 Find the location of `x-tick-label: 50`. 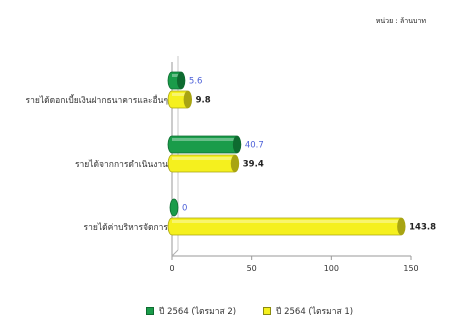

x-tick-label: 50 is located at coordinates (252, 268).